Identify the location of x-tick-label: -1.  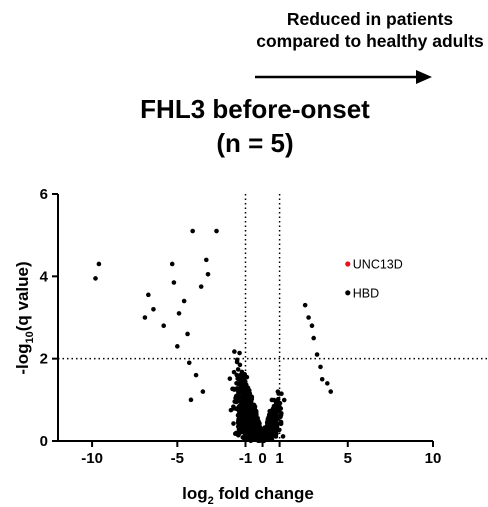
(245, 458).